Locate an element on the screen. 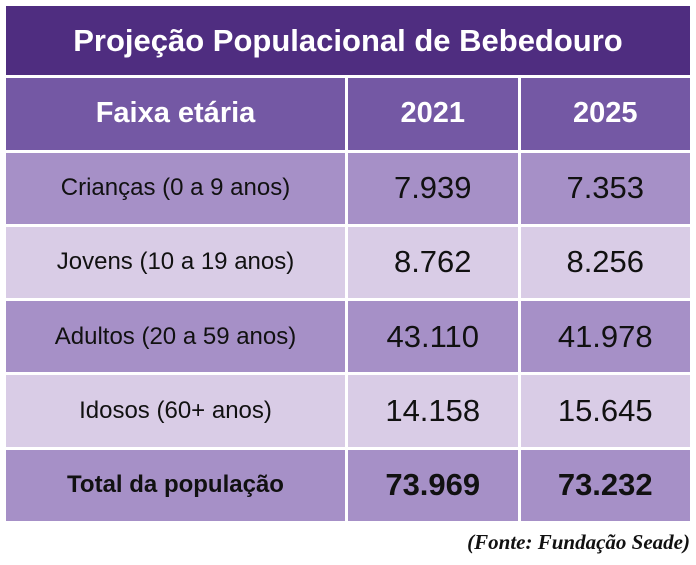 The width and height of the screenshot is (696, 565). table-row: Idosos (60+ anos) 14.158 15.645 is located at coordinates (348, 411).